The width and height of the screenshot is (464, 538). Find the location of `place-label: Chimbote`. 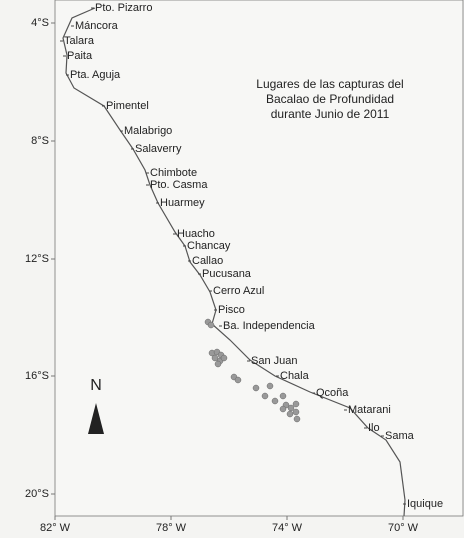

place-label: Chimbote is located at coordinates (173, 173).